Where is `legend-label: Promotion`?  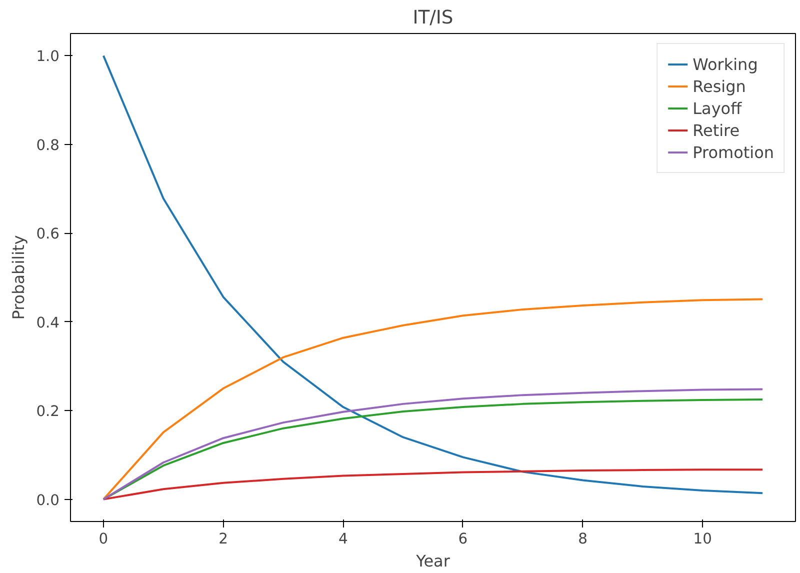 legend-label: Promotion is located at coordinates (733, 152).